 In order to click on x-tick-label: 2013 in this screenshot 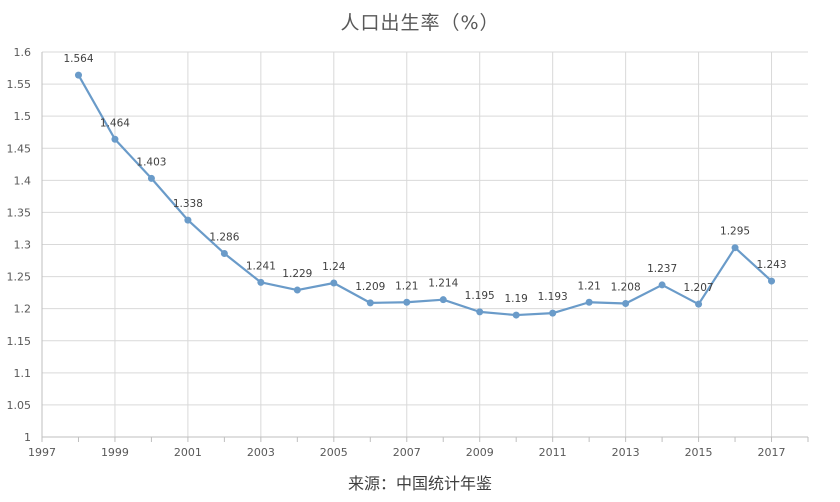, I will do `click(626, 452)`.